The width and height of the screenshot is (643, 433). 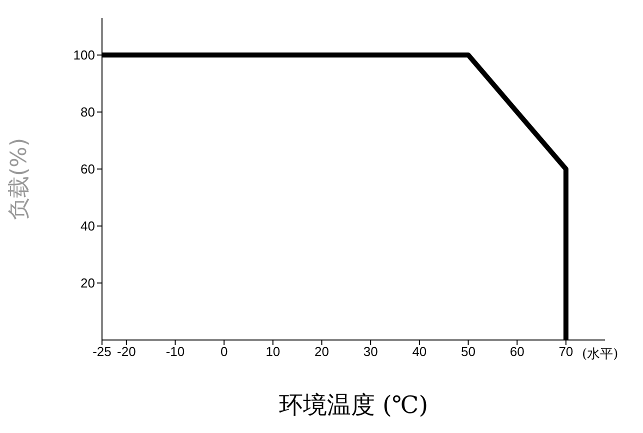 What do you see at coordinates (419, 352) in the screenshot?
I see `x-tick-label: 40` at bounding box center [419, 352].